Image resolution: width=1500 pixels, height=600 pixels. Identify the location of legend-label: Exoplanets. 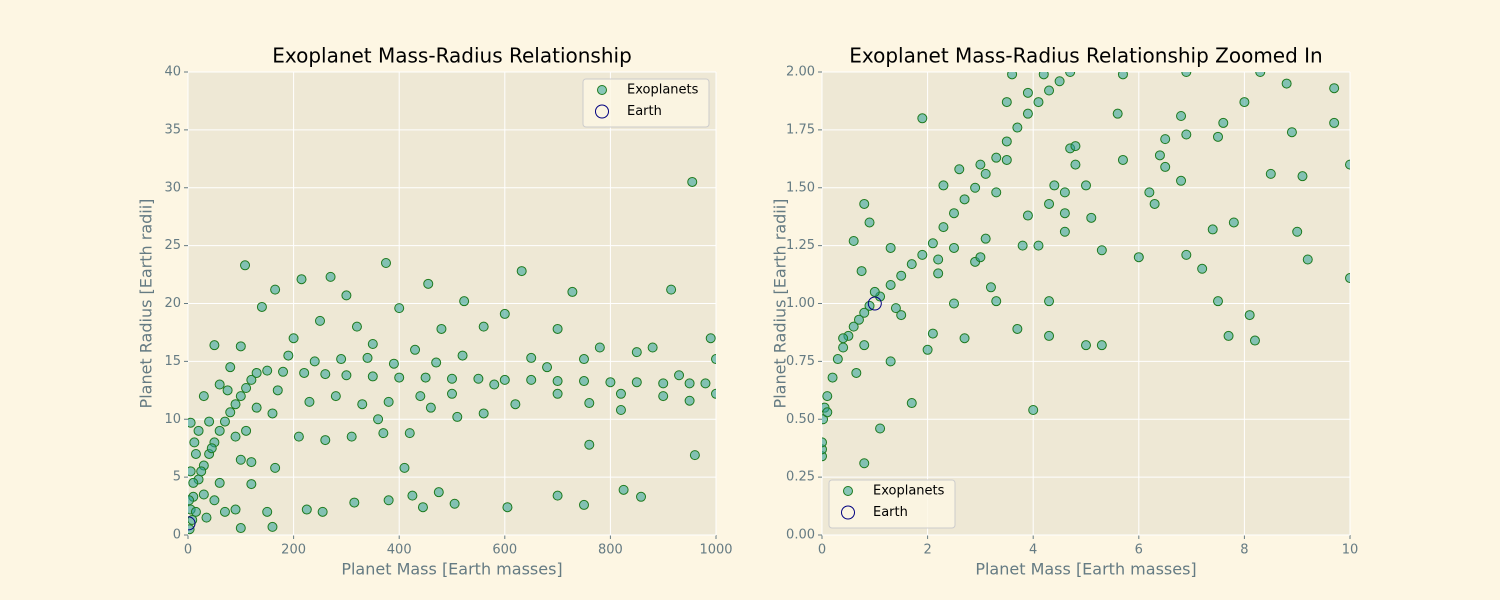
(663, 90).